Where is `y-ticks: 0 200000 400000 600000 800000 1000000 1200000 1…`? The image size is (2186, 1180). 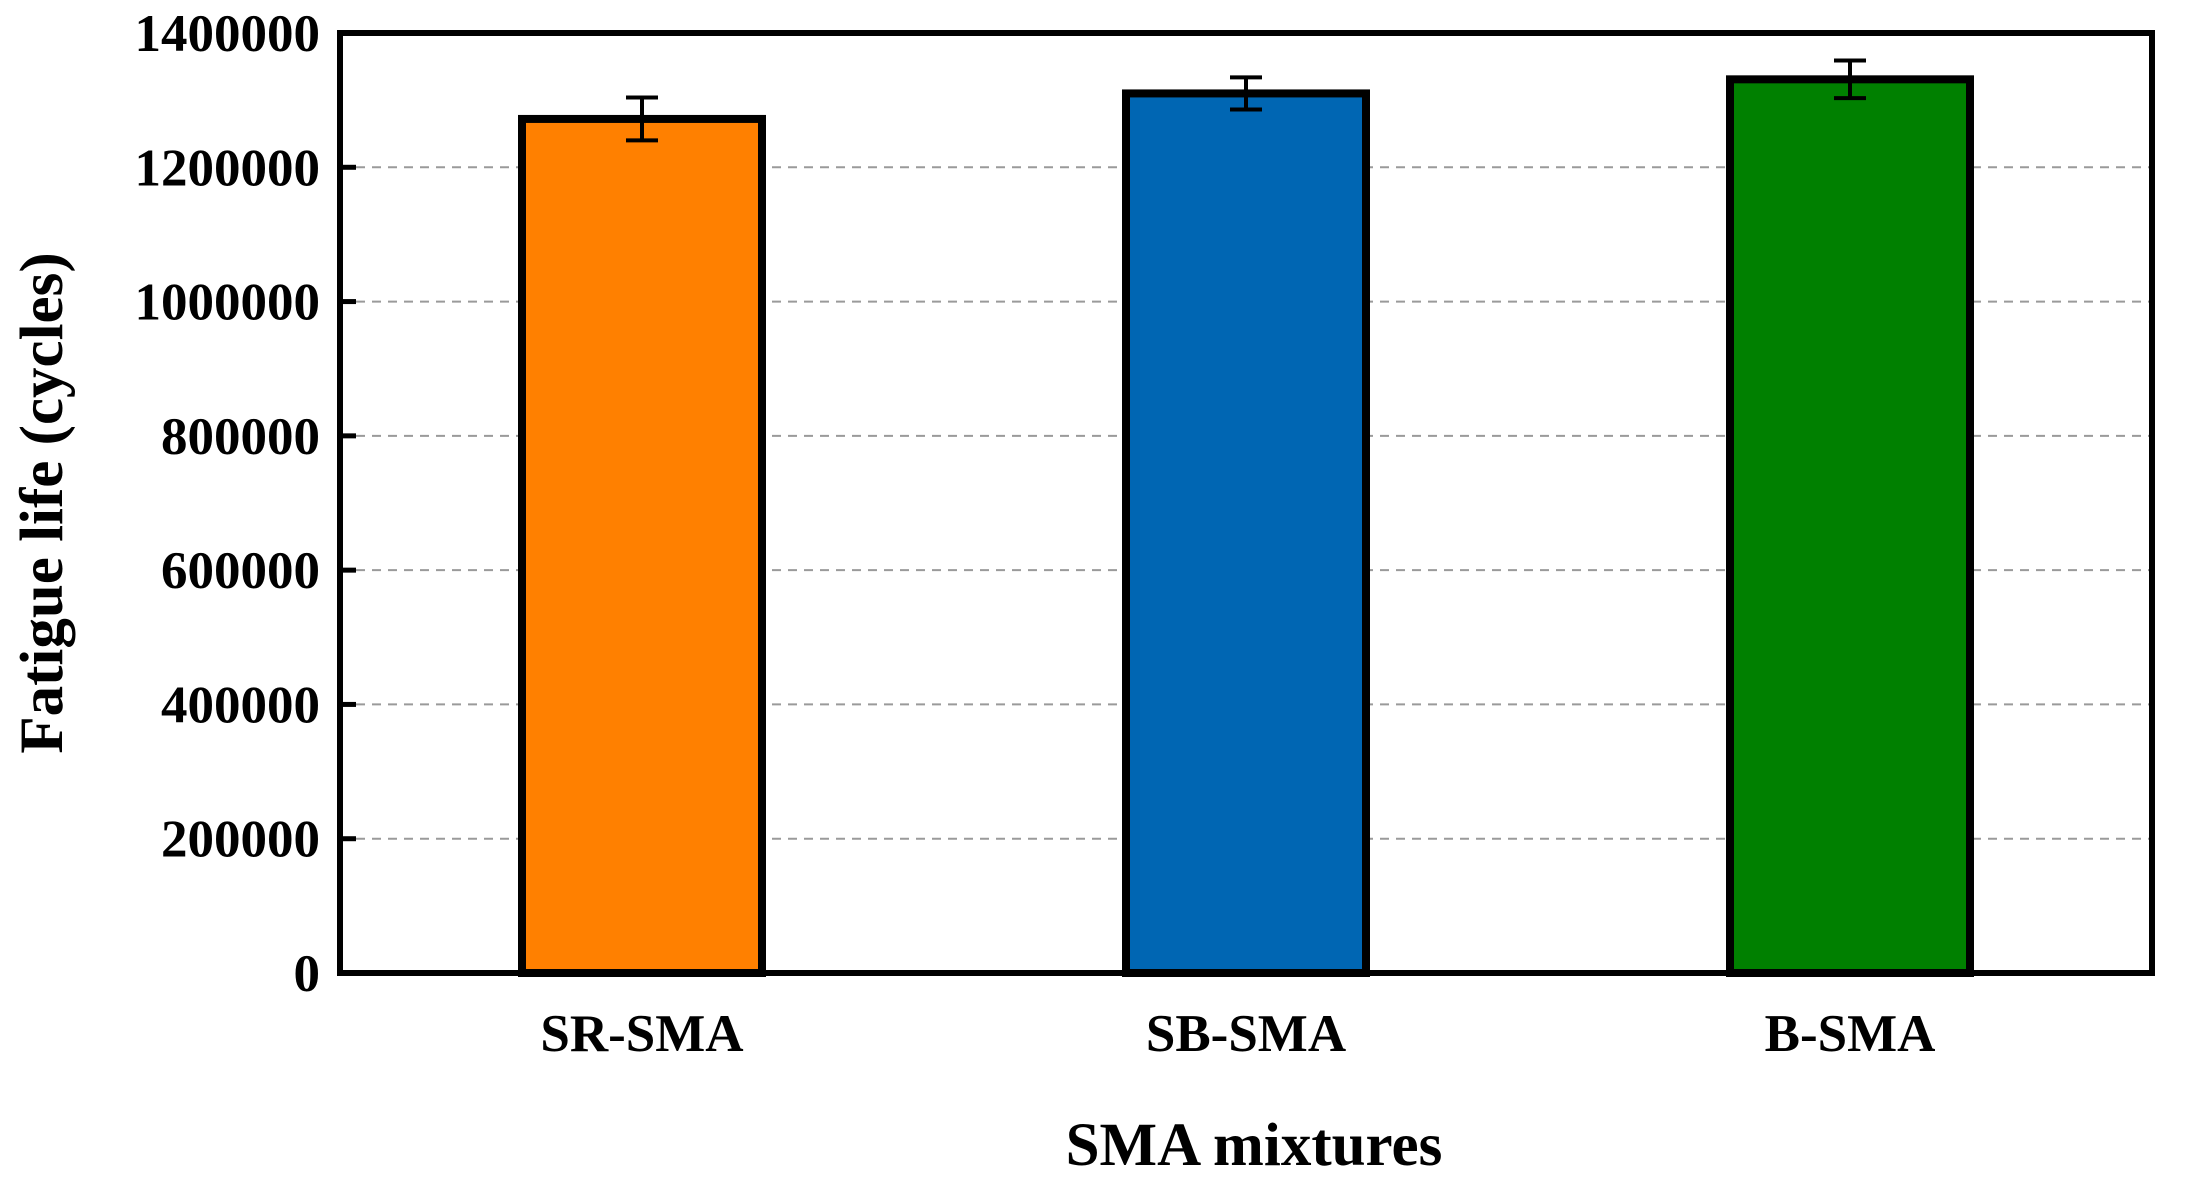
y-ticks: 0 200000 400000 600000 800000 1000000 1200000 1… is located at coordinates (245, 504).